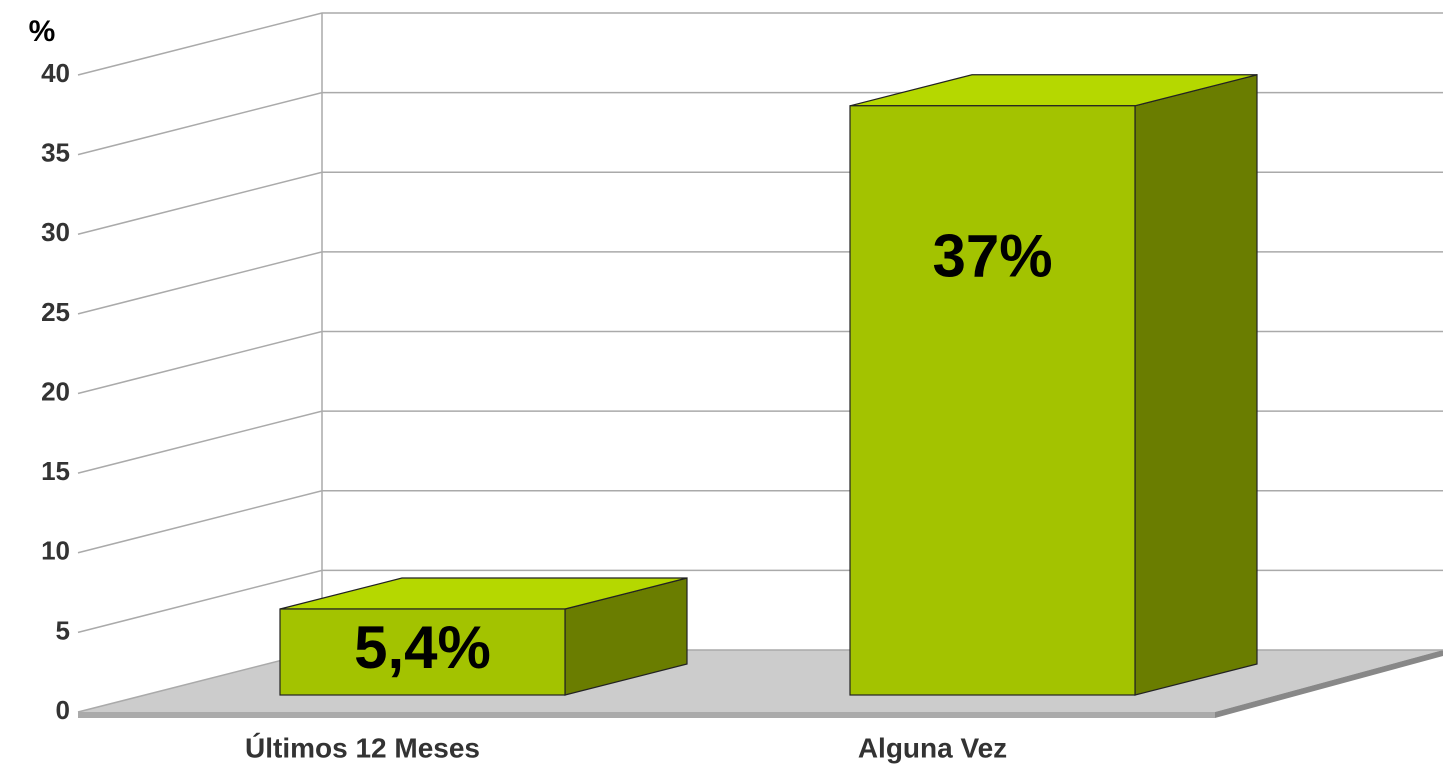 This screenshot has width=1443, height=773. Describe the element at coordinates (55, 551) in the screenshot. I see `y-tick-label: 10` at that location.